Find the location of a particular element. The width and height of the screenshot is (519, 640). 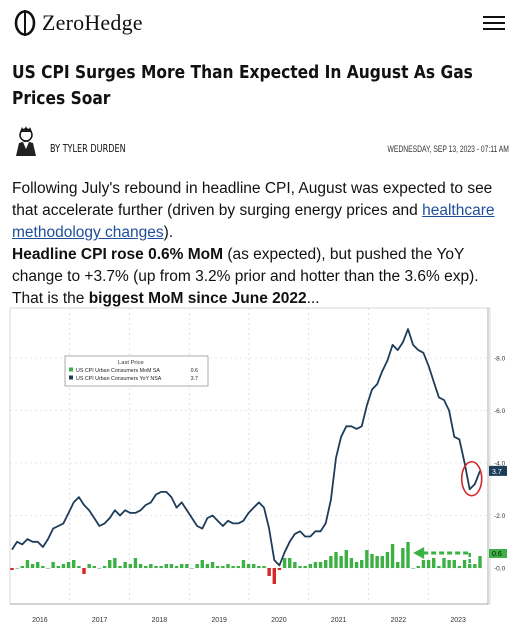

author-avatar is located at coordinates (26, 141).